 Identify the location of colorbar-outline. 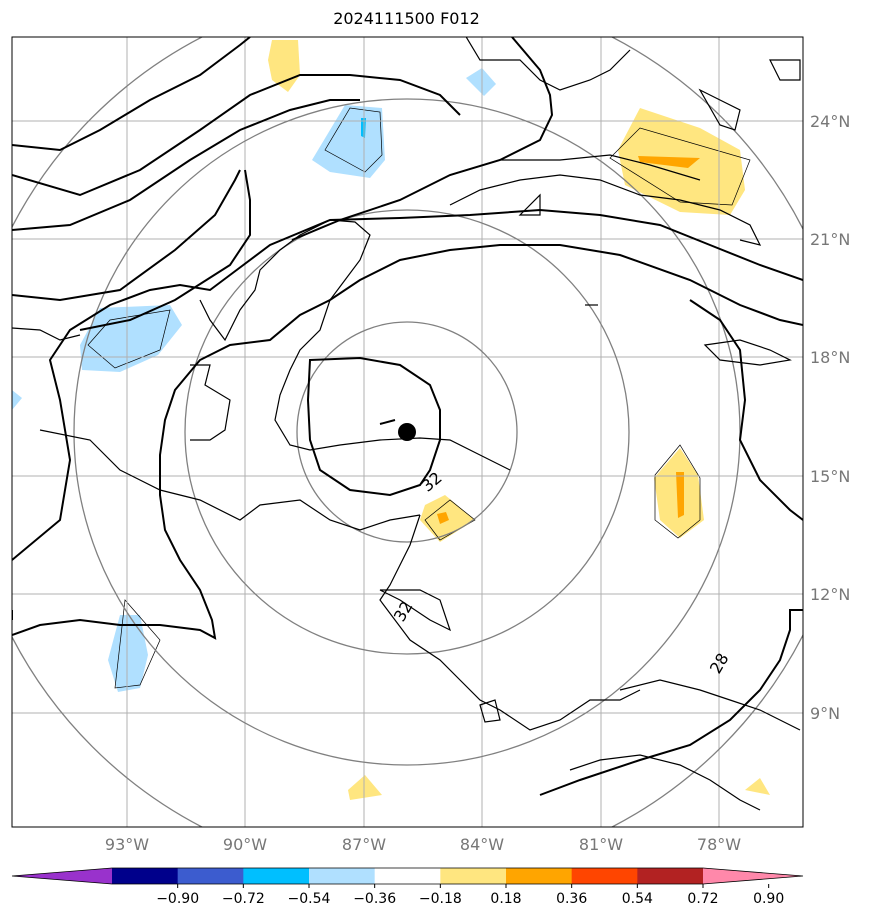
(407, 876).